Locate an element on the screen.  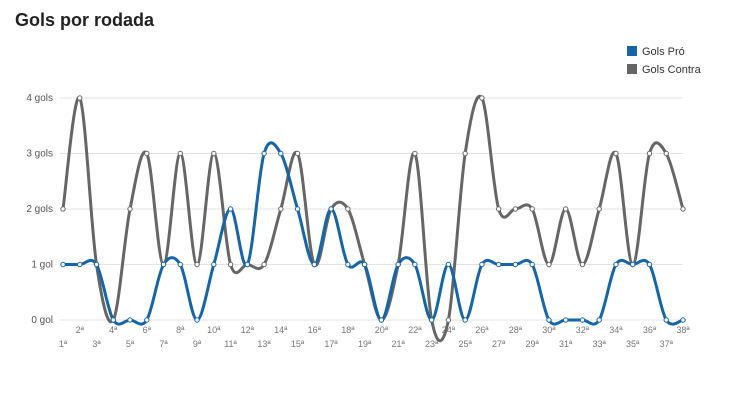
y-tick-label: 0 gol is located at coordinates (42, 320).